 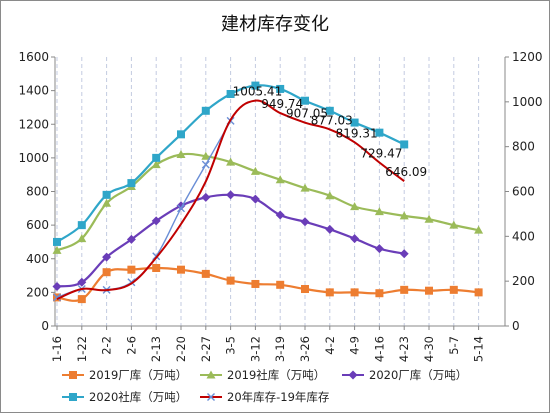 What do you see at coordinates (45, 326) in the screenshot?
I see `y-left-tick-label: 0` at bounding box center [45, 326].